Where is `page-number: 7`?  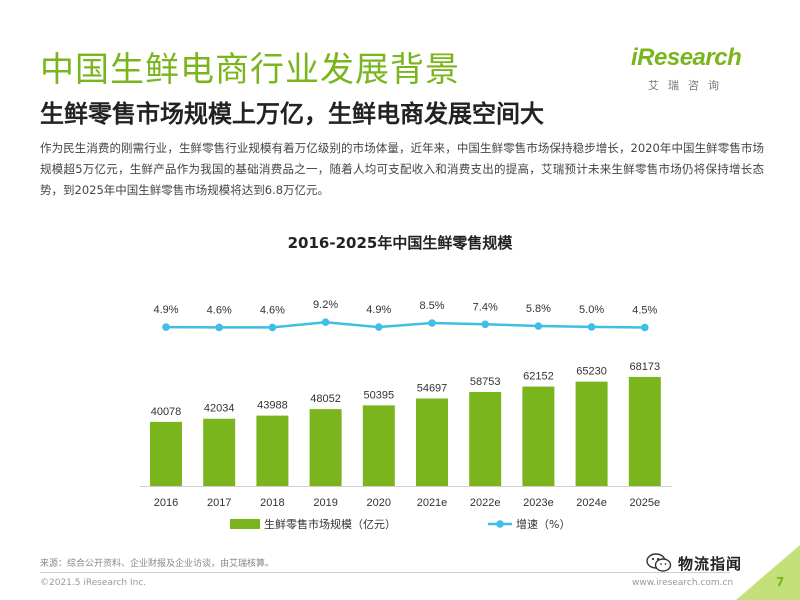
page-number: 7 is located at coordinates (780, 582).